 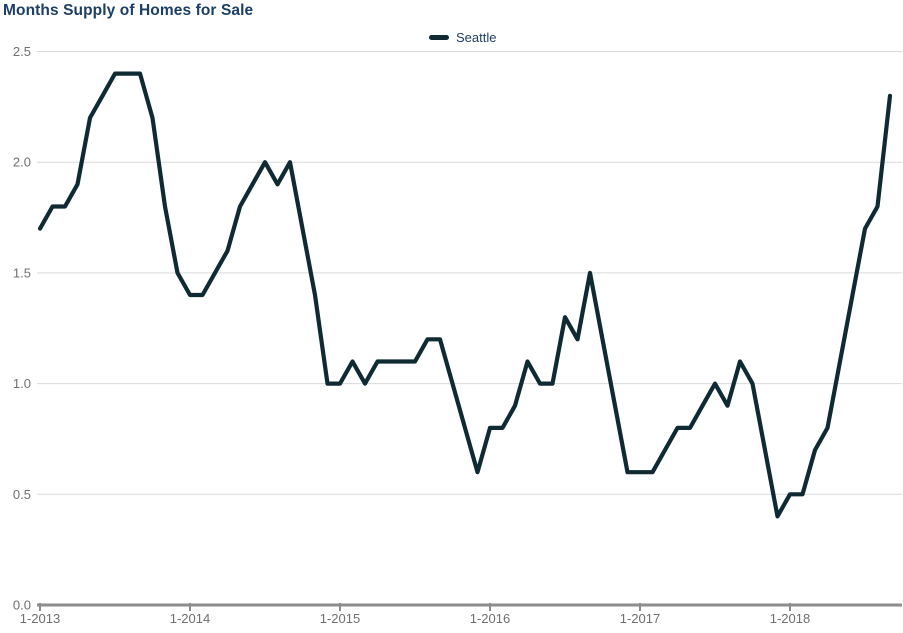 I want to click on y-axis-tick-label: 0.5, so click(x=22, y=494).